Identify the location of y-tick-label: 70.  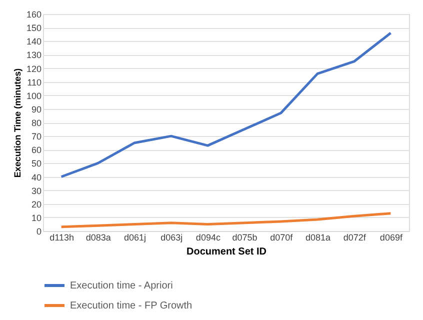
(36, 137).